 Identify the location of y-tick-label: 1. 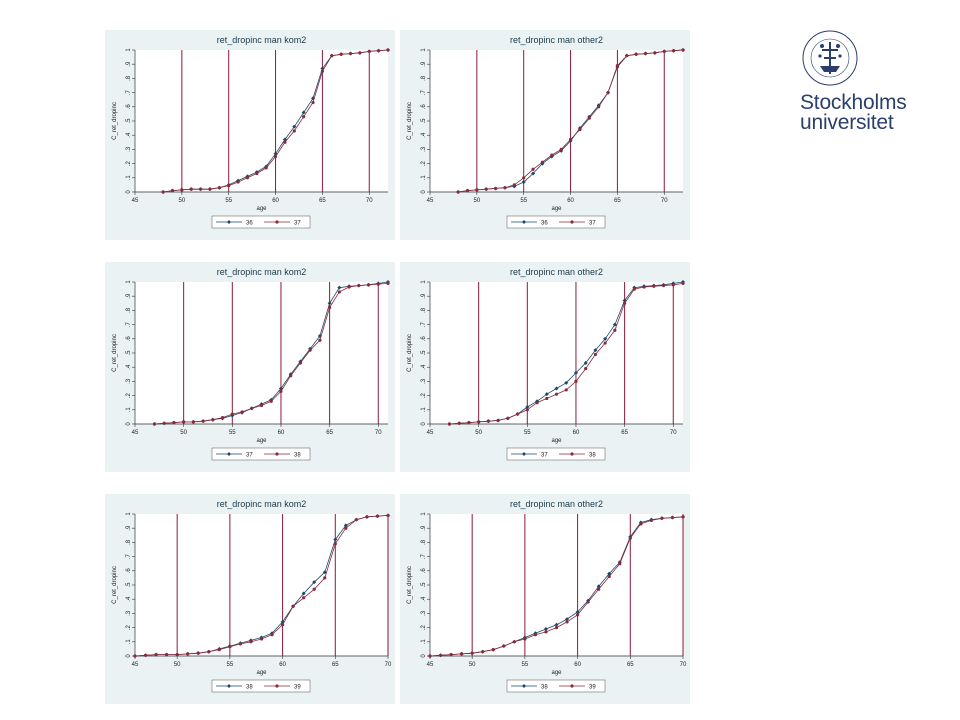
(129, 514).